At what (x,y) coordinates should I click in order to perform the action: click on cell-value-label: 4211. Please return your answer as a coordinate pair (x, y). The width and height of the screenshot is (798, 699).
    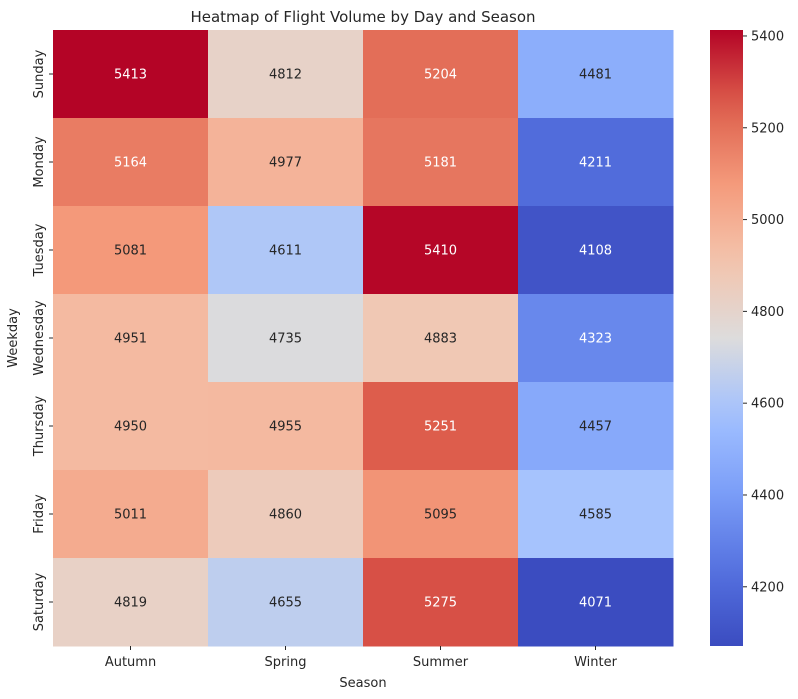
    Looking at the image, I should click on (595, 163).